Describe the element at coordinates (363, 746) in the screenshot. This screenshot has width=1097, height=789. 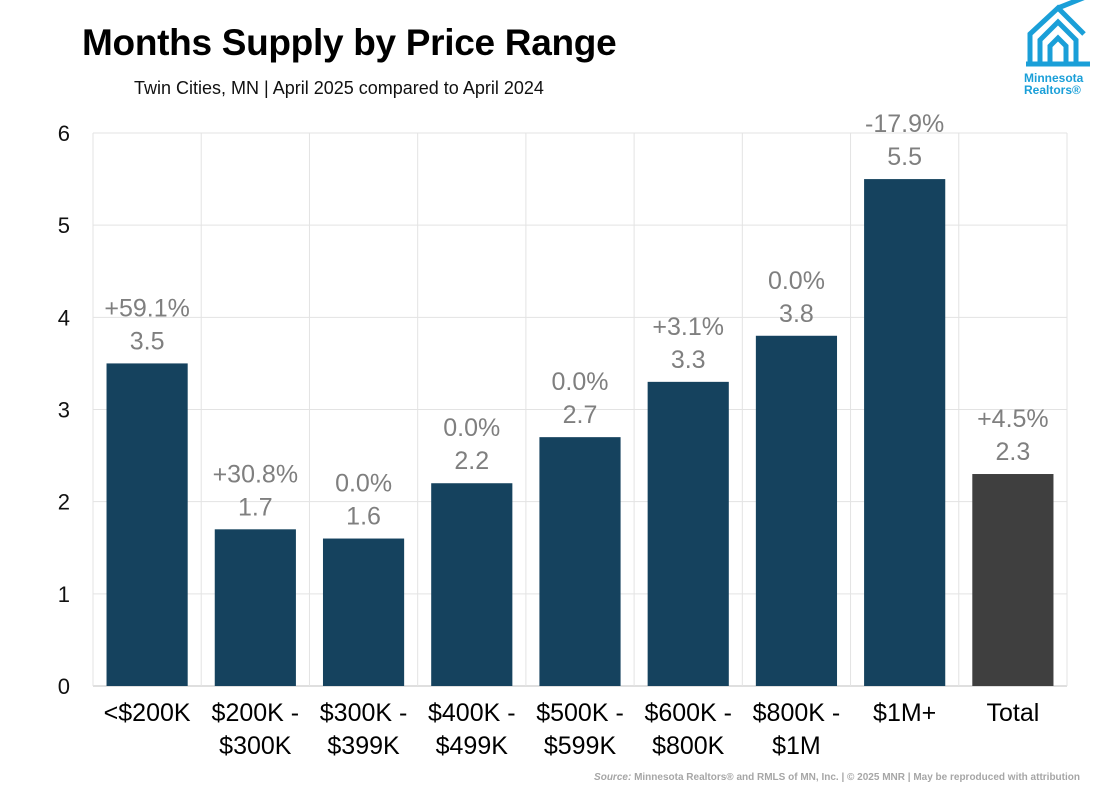
I see `x-tick-label: $399K` at that location.